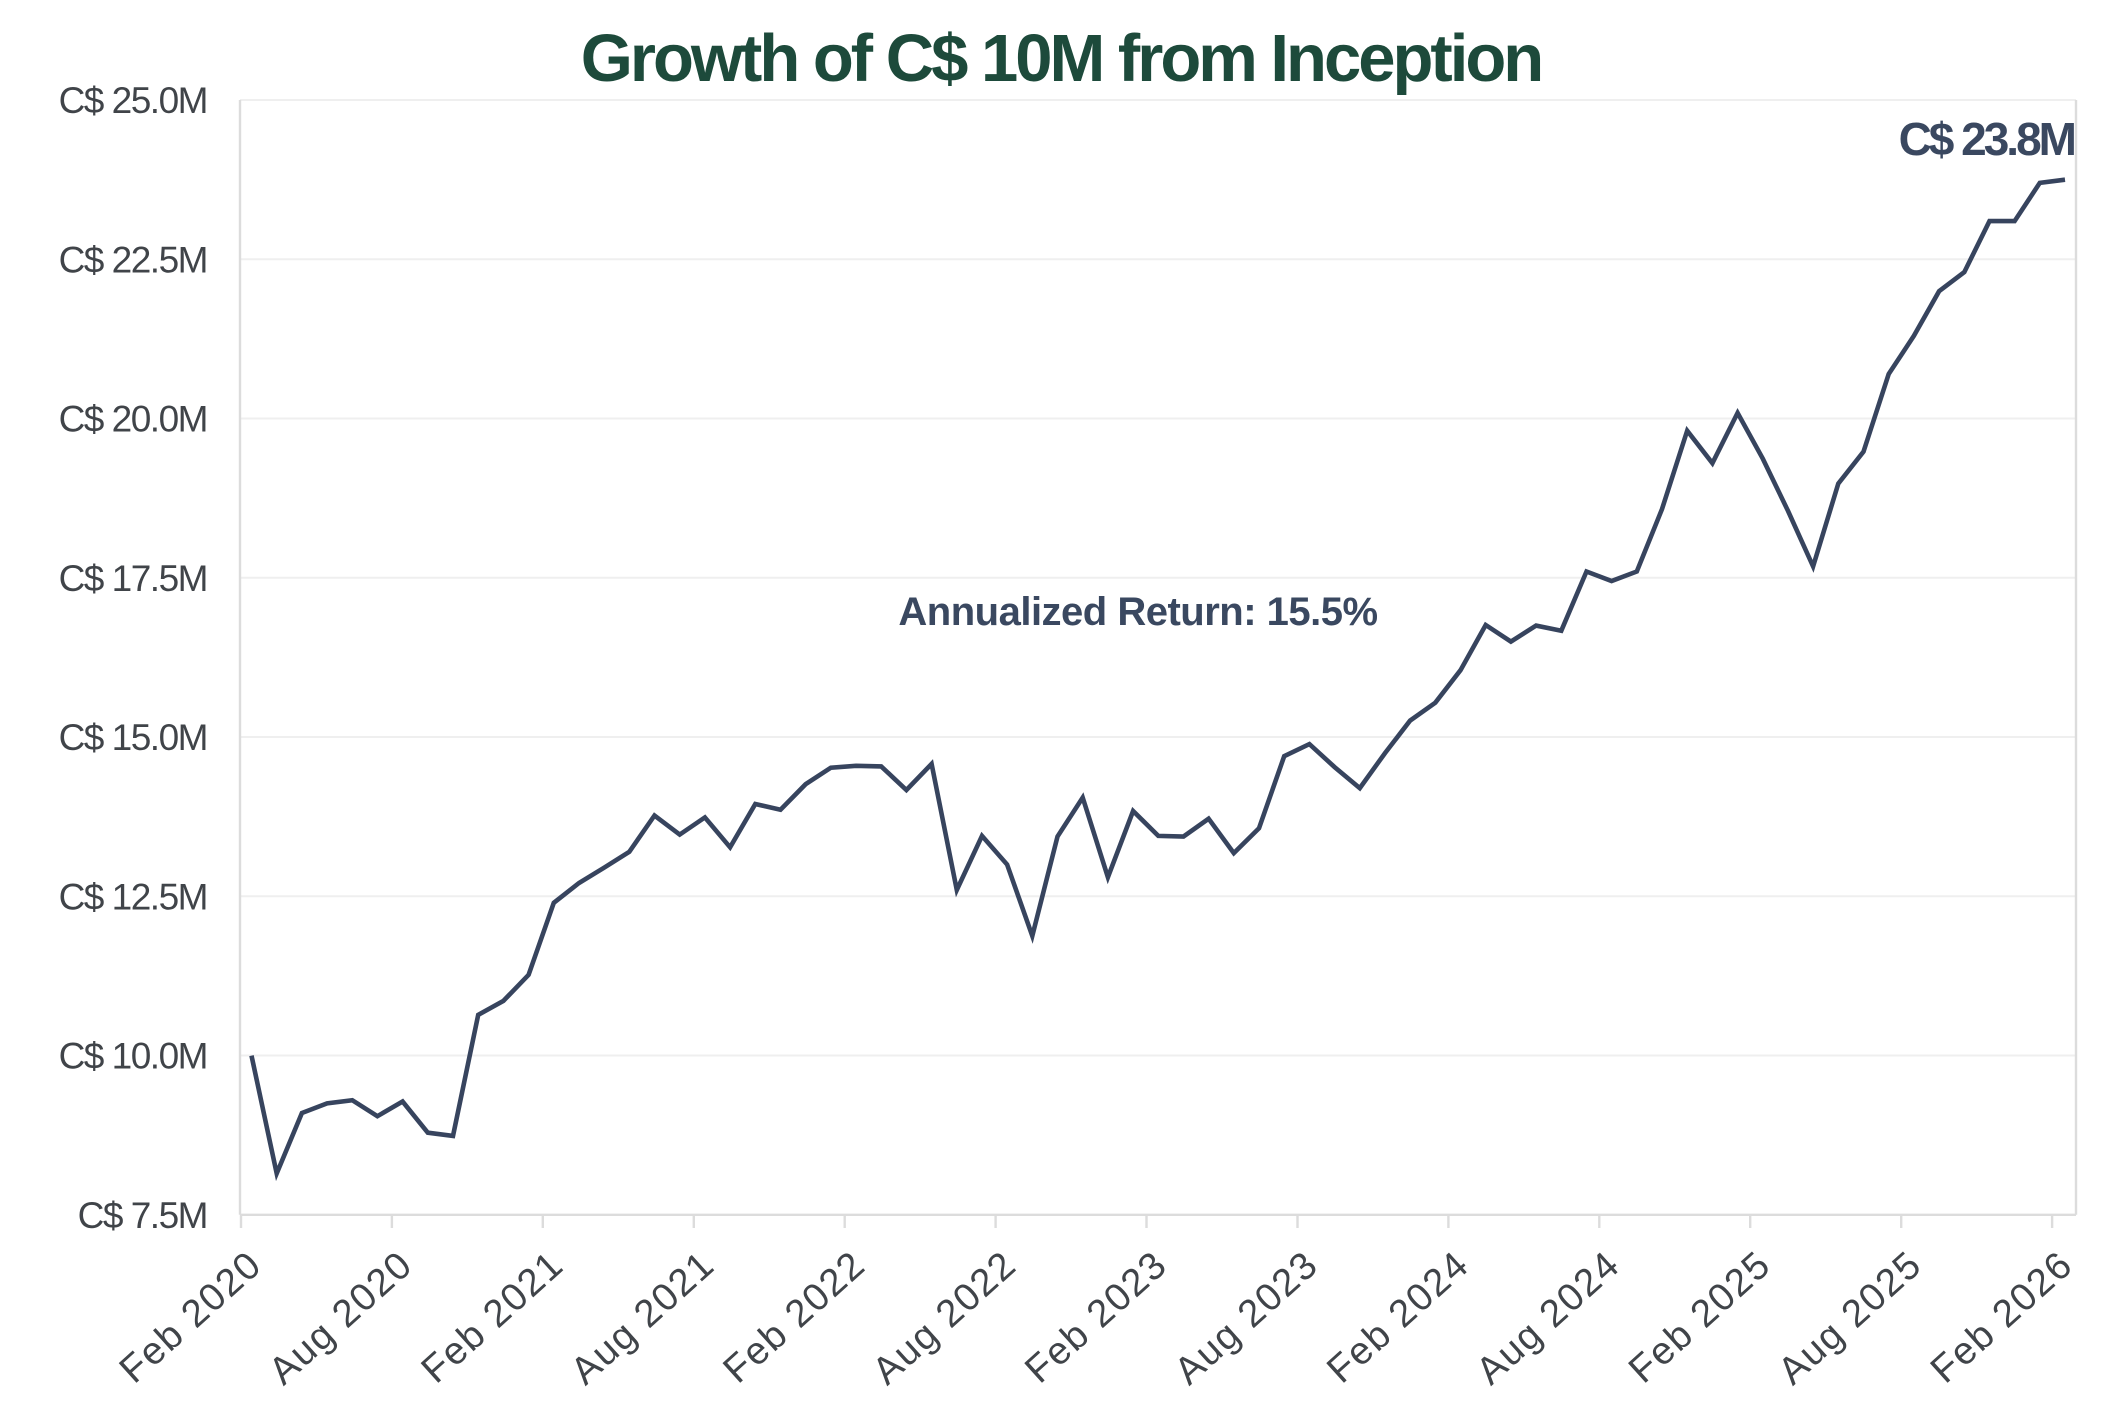 Image resolution: width=2122 pixels, height=1427 pixels. What do you see at coordinates (133, 578) in the screenshot?
I see `svg-text: C$ 17.5M` at bounding box center [133, 578].